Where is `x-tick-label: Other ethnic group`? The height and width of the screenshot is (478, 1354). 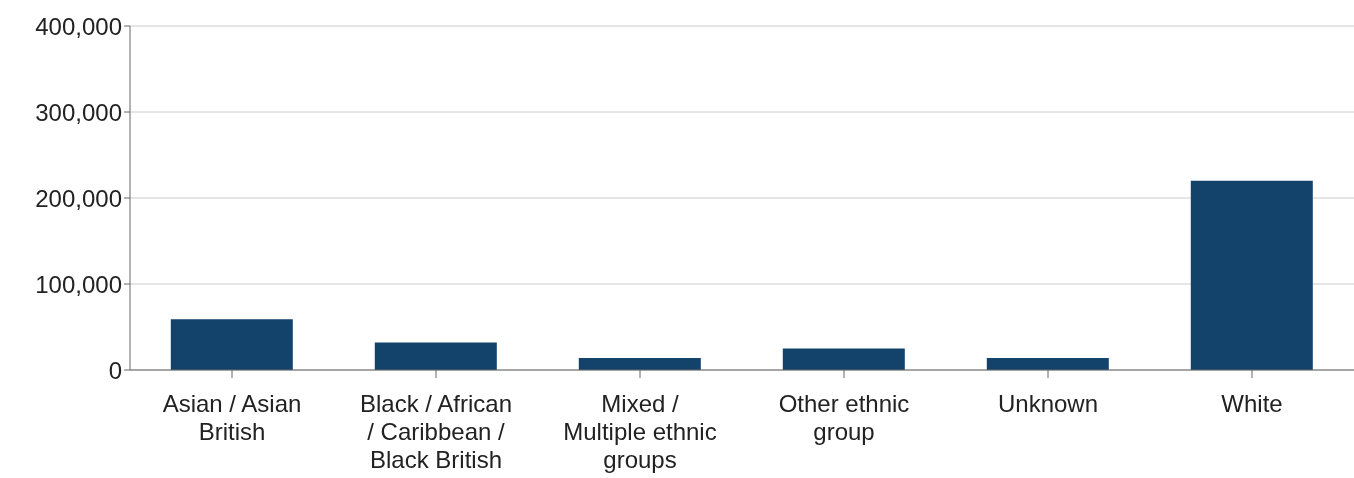 x-tick-label: Other ethnic group is located at coordinates (844, 417).